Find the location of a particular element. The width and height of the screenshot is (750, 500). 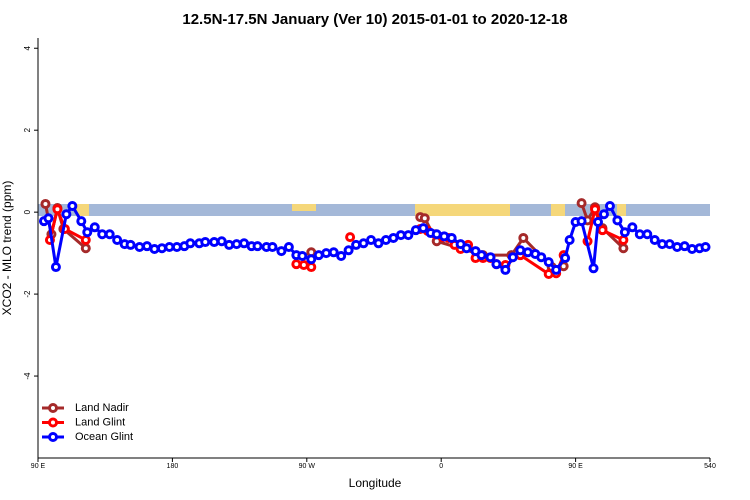

legend-label: Ocean Glint is located at coordinates (104, 437).